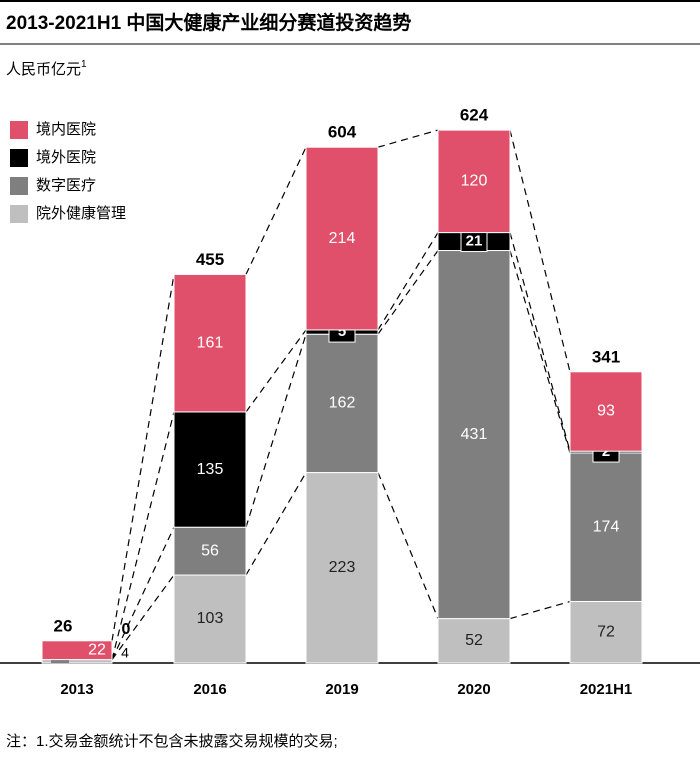  What do you see at coordinates (208, 22) in the screenshot?
I see `chart-title: 2013-2021H1 中国大健康产业细分赛道投资趋势` at bounding box center [208, 22].